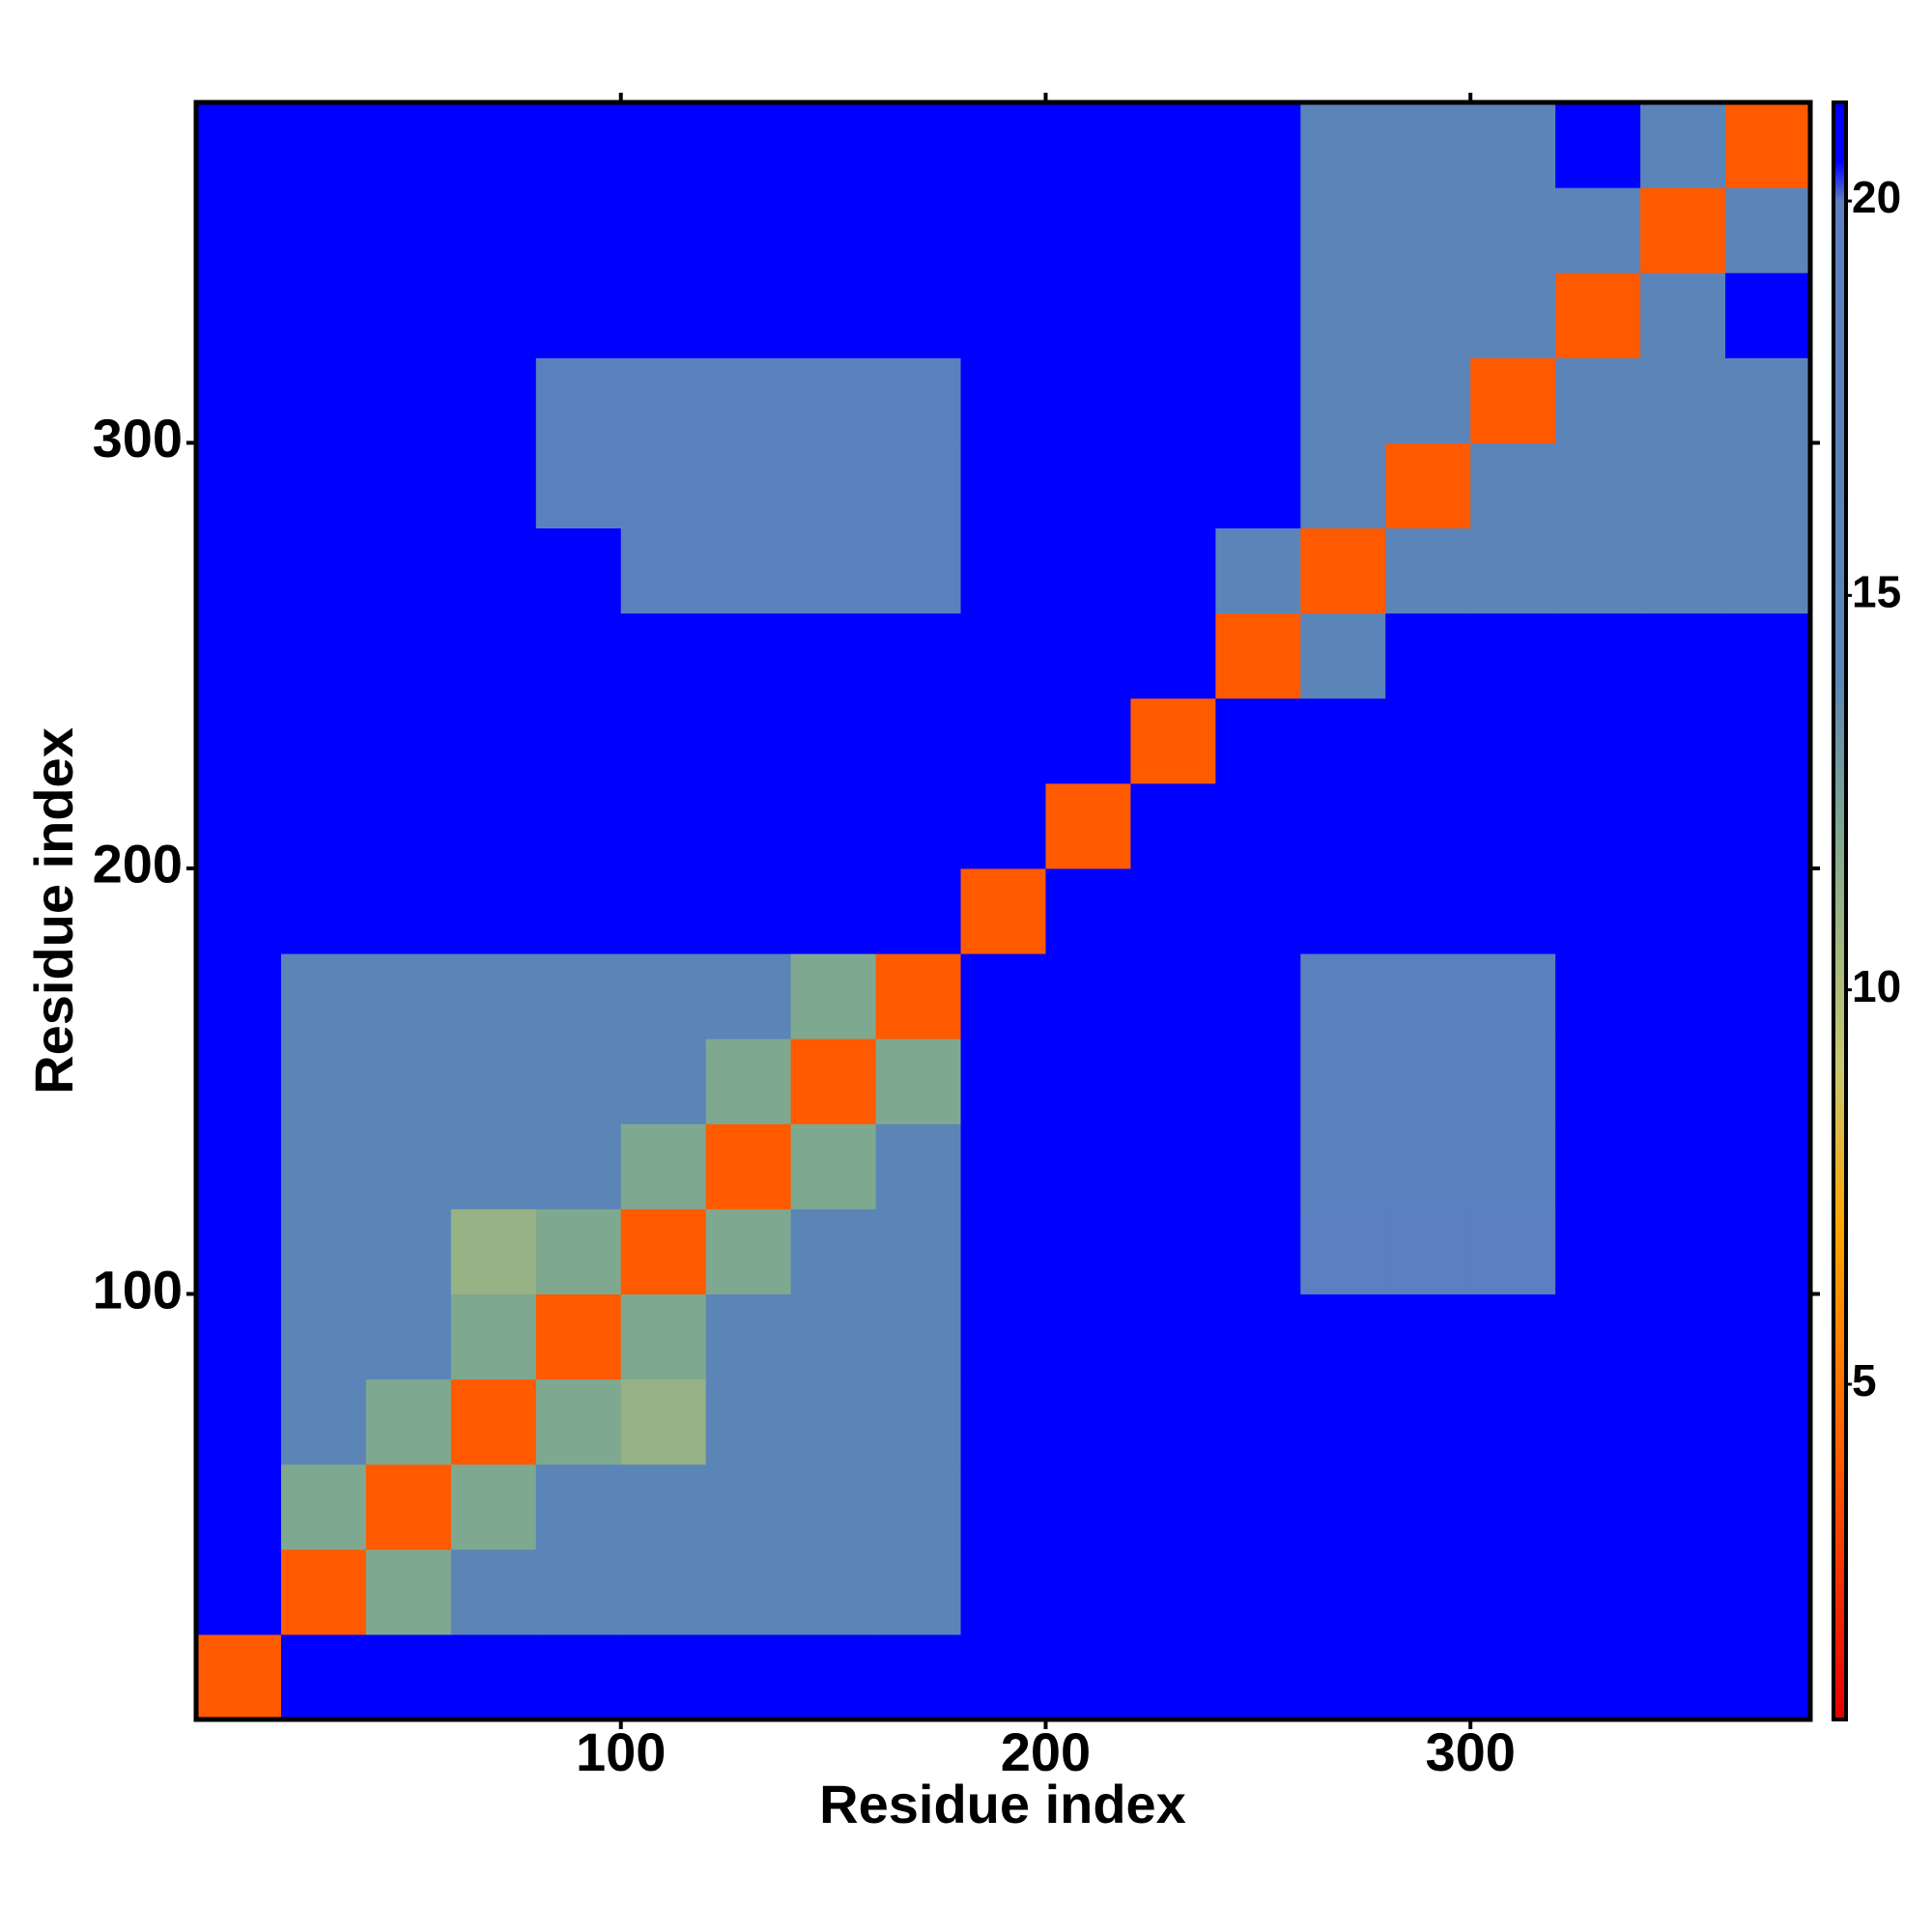 The height and width of the screenshot is (1932, 1932). Describe the element at coordinates (621, 1751) in the screenshot. I see `x-tick-label: 100` at that location.